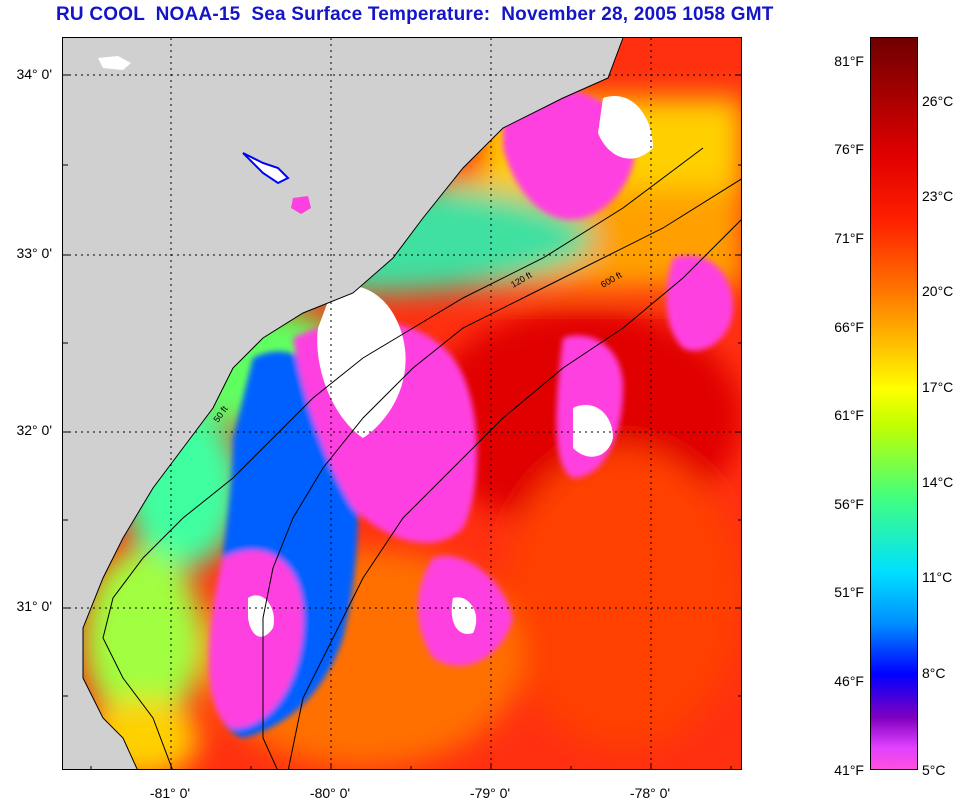 This screenshot has width=960, height=801. Describe the element at coordinates (849, 61) in the screenshot. I see `colorbar-f-81: 81°F` at that location.